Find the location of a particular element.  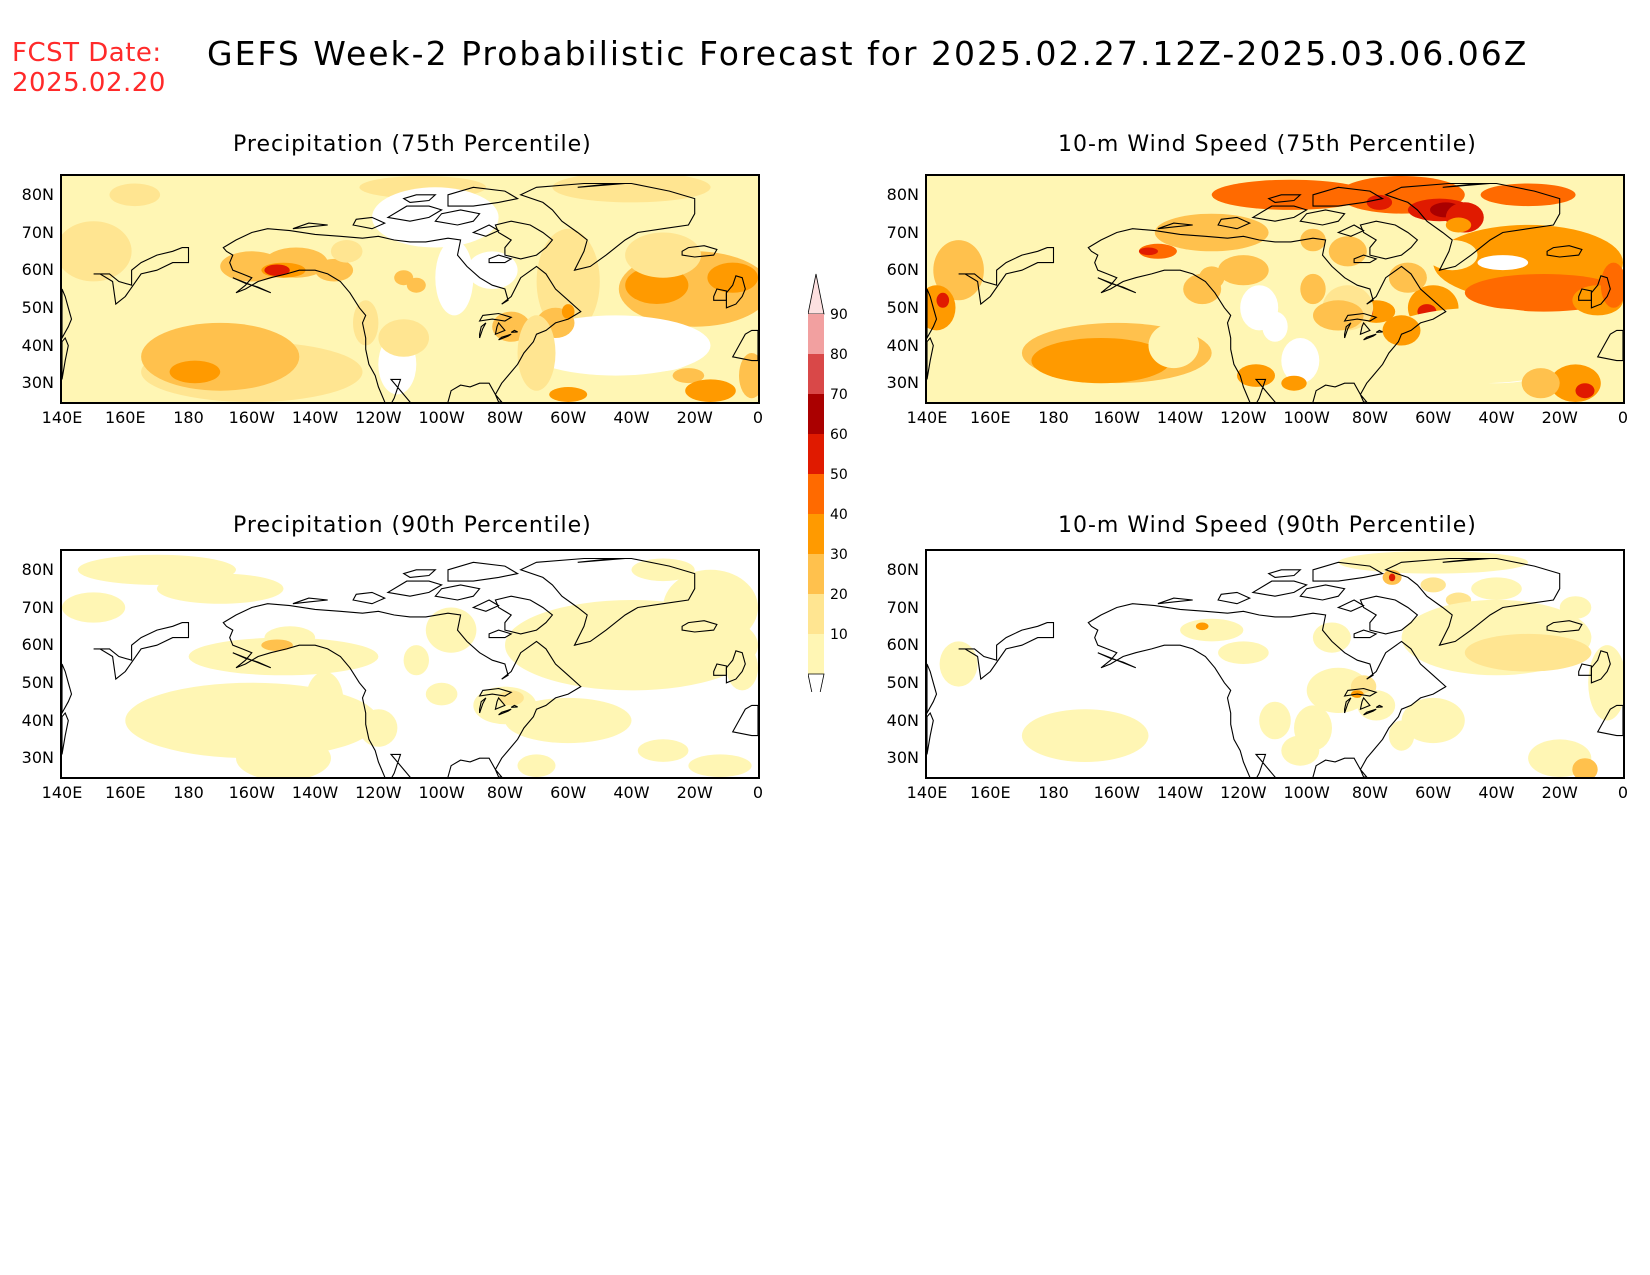

colorbar-bottom-extension is located at coordinates (816, 693).